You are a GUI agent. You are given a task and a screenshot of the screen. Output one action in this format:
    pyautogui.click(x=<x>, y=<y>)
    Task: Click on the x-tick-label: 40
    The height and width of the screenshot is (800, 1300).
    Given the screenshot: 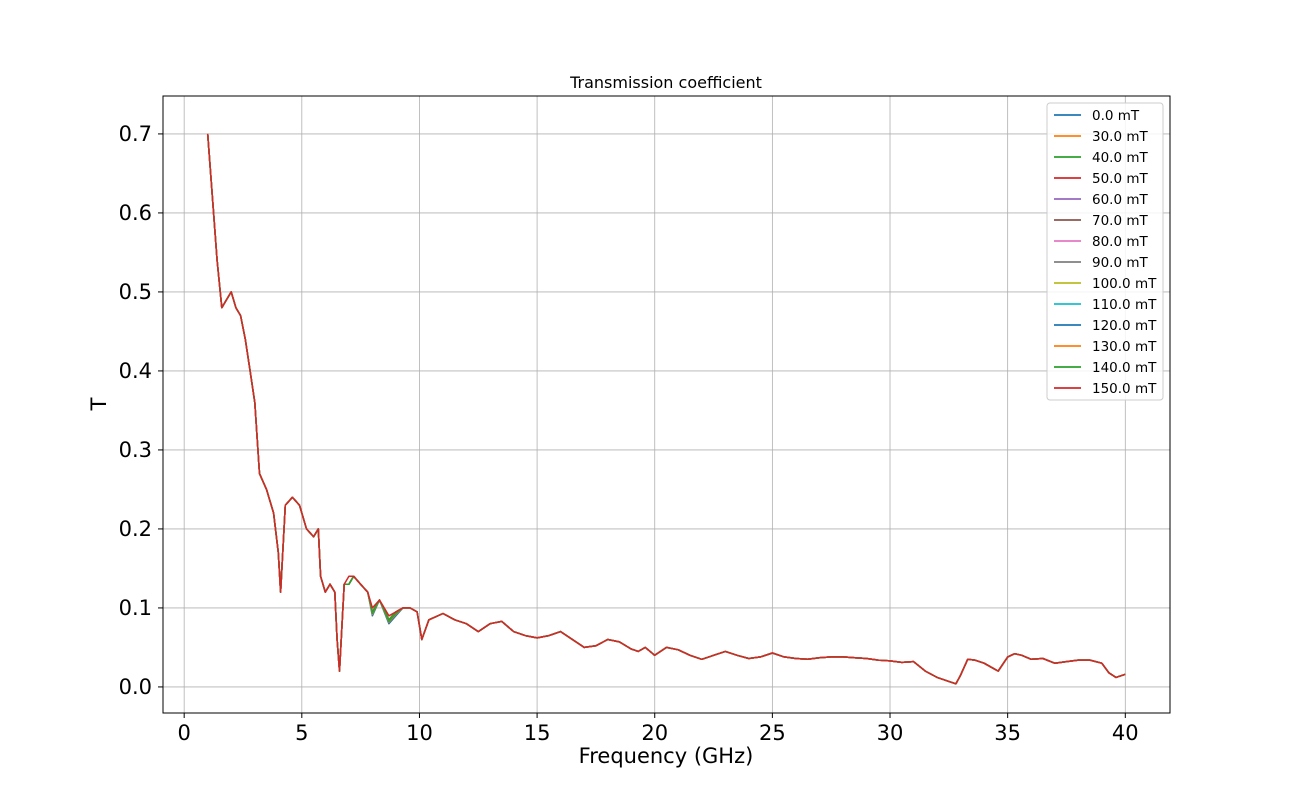 What is the action you would take?
    pyautogui.click(x=1125, y=733)
    